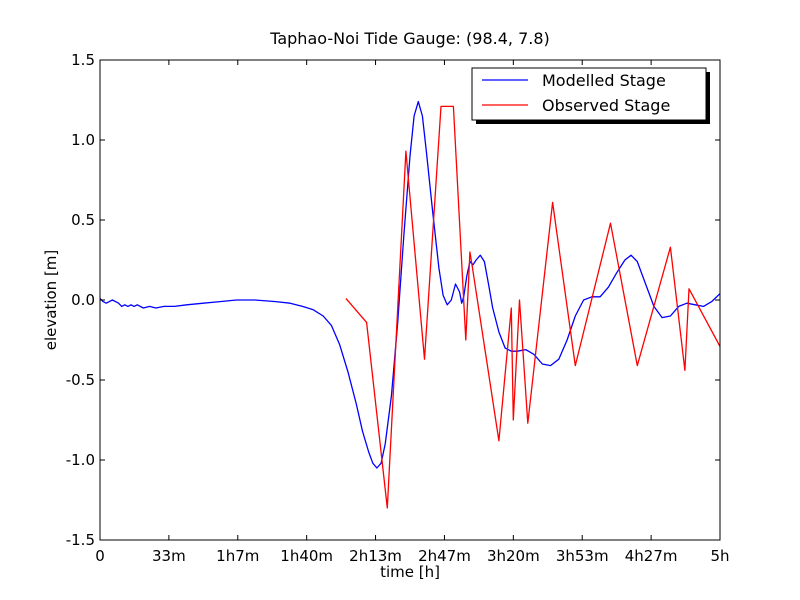 The image size is (800, 600). Describe the element at coordinates (582, 556) in the screenshot. I see `x-tick-label: 3h53m` at that location.